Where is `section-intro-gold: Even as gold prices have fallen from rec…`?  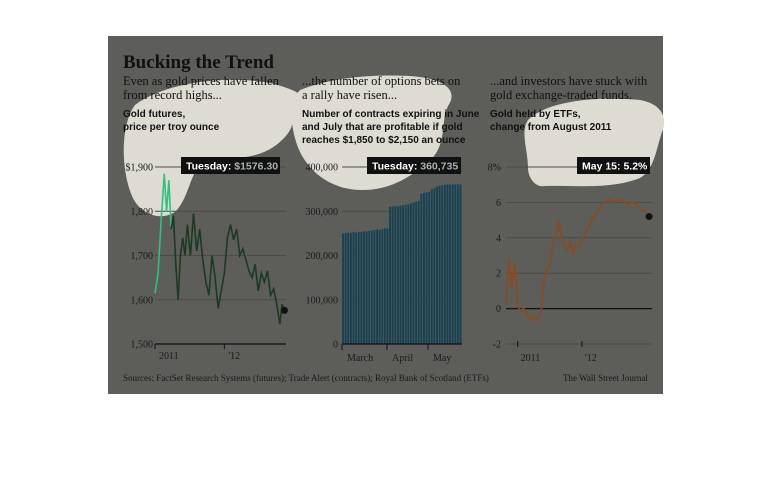
section-intro-gold: Even as gold prices have fallen from rec… is located at coordinates (201, 88).